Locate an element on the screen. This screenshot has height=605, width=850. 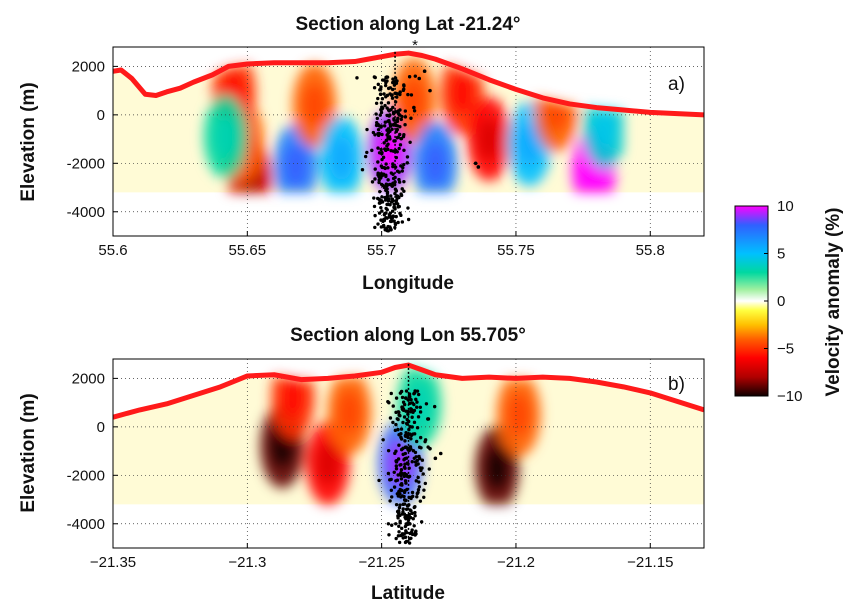
panel-a-letter: a) is located at coordinates (676, 84).